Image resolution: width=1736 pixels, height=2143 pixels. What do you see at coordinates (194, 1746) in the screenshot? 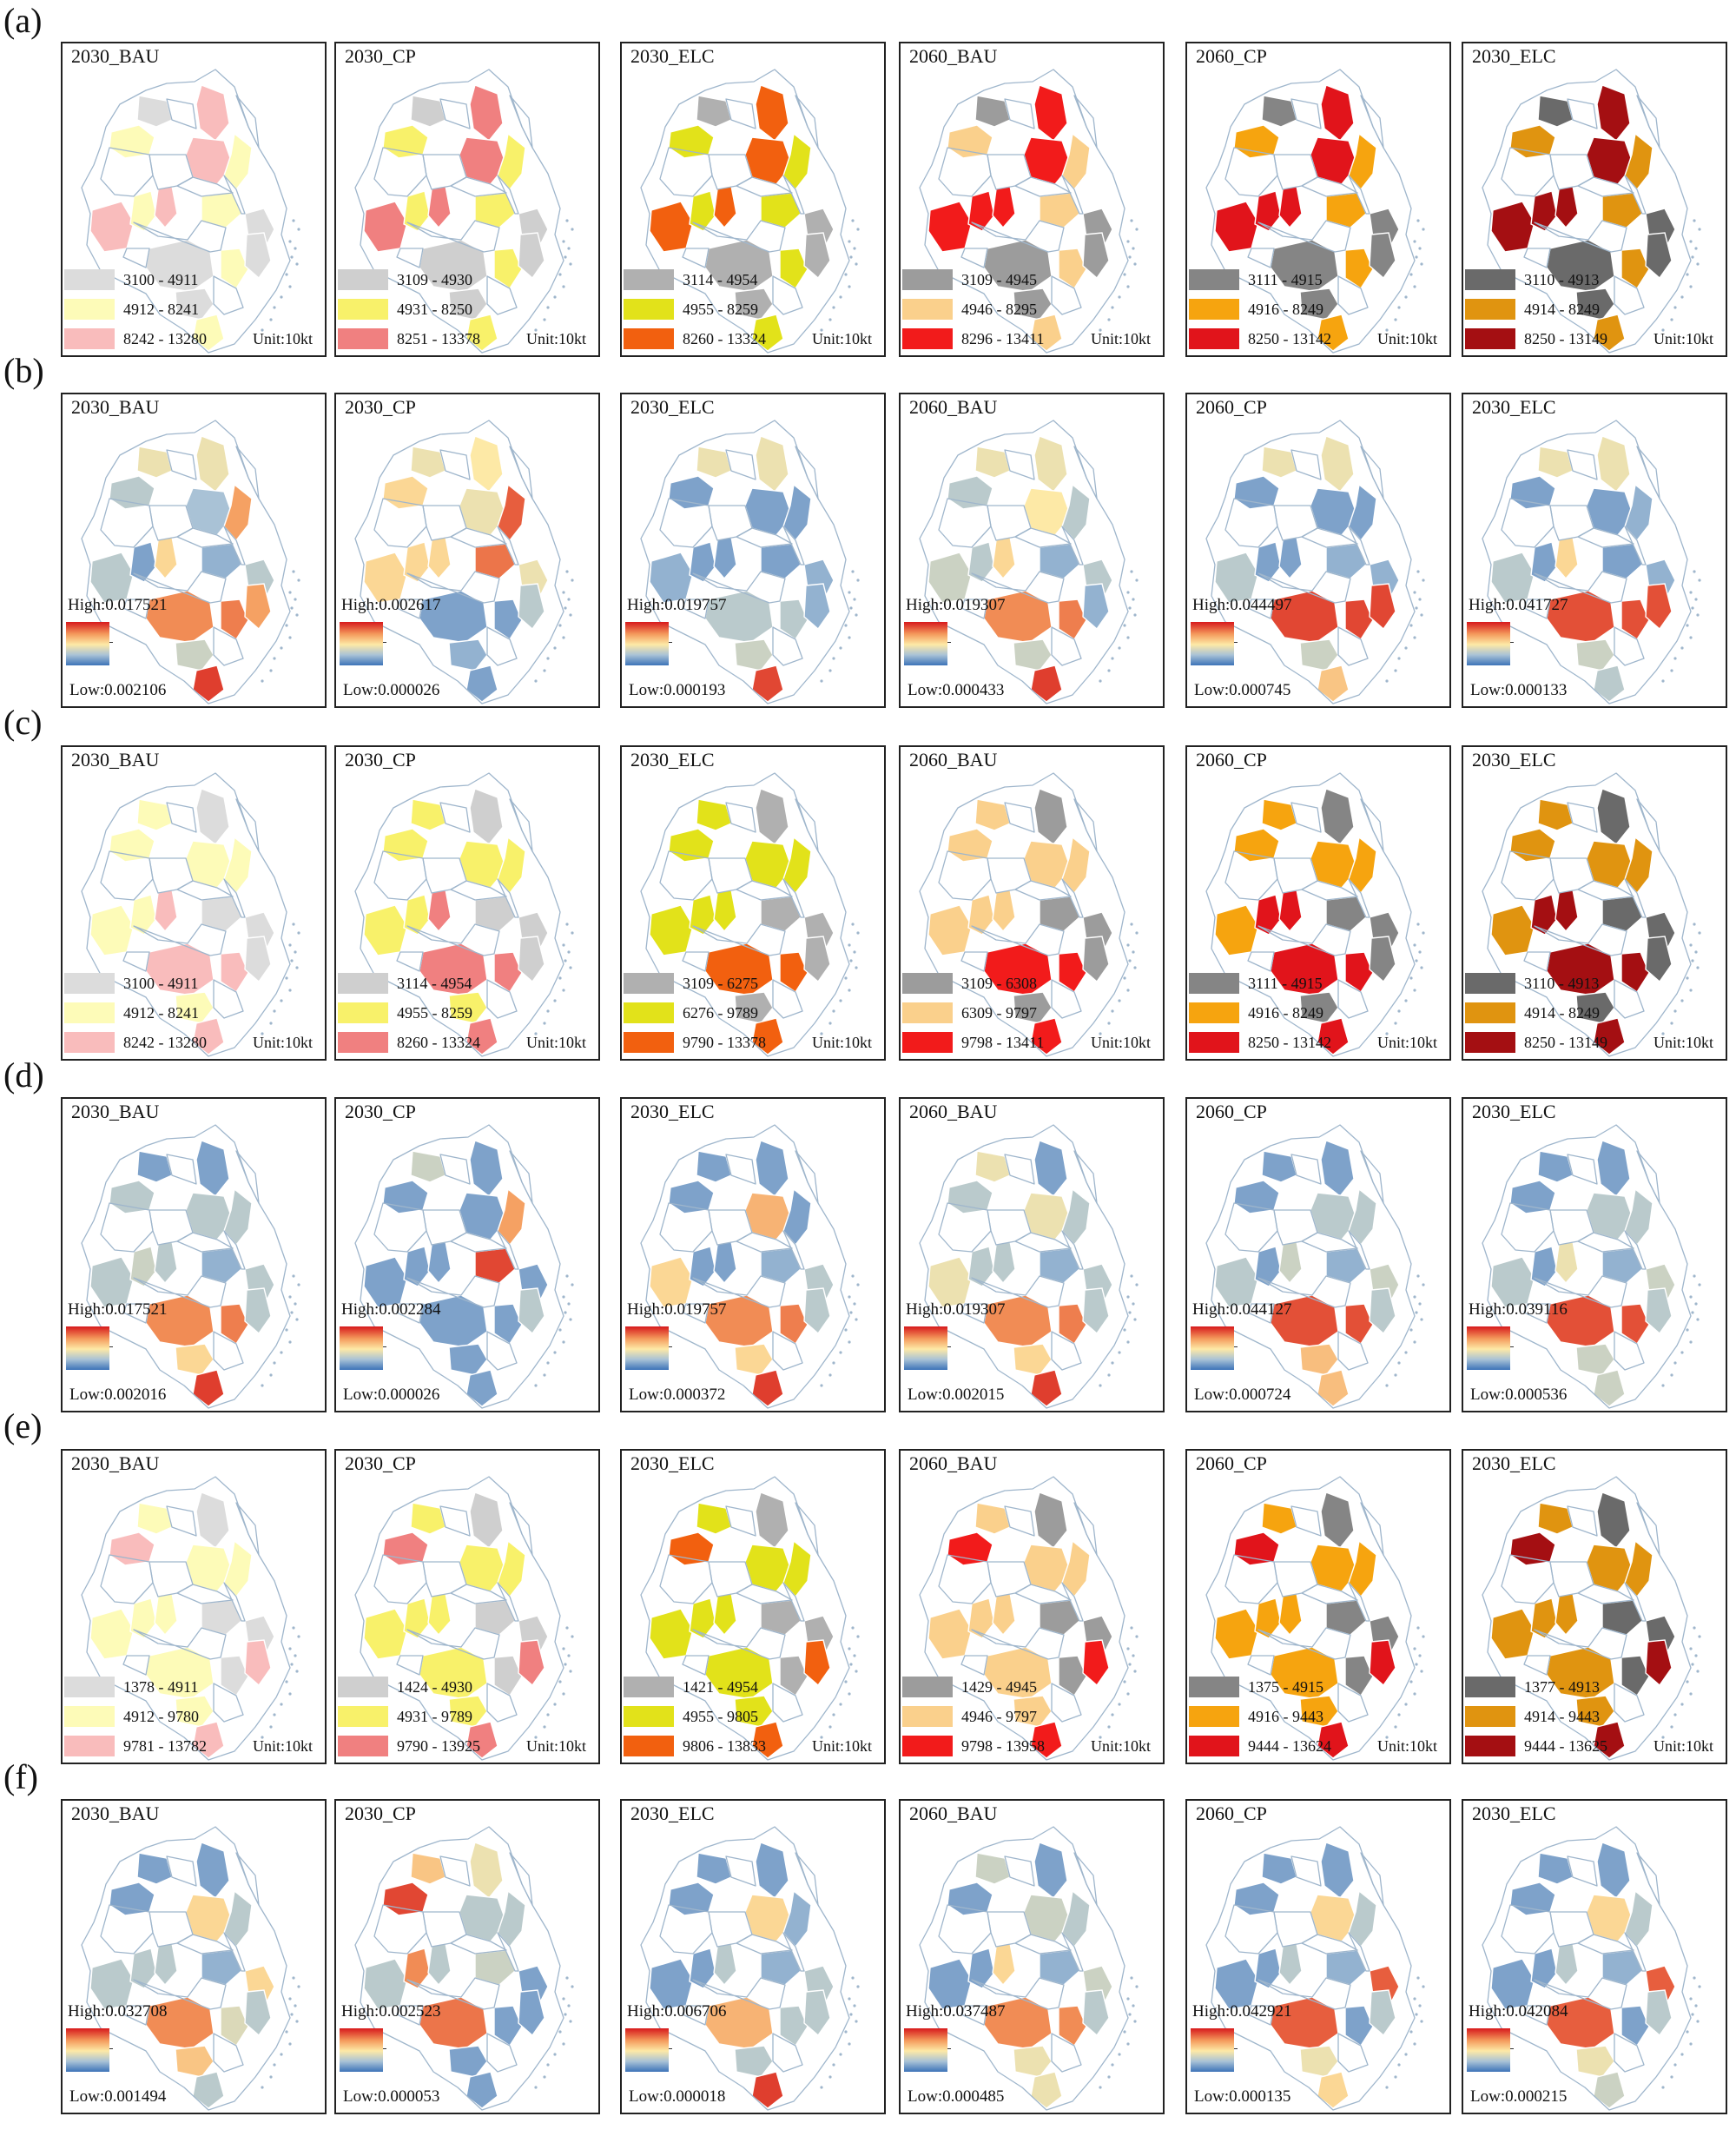
I see `legend-item: 9781 - 13782` at bounding box center [194, 1746].